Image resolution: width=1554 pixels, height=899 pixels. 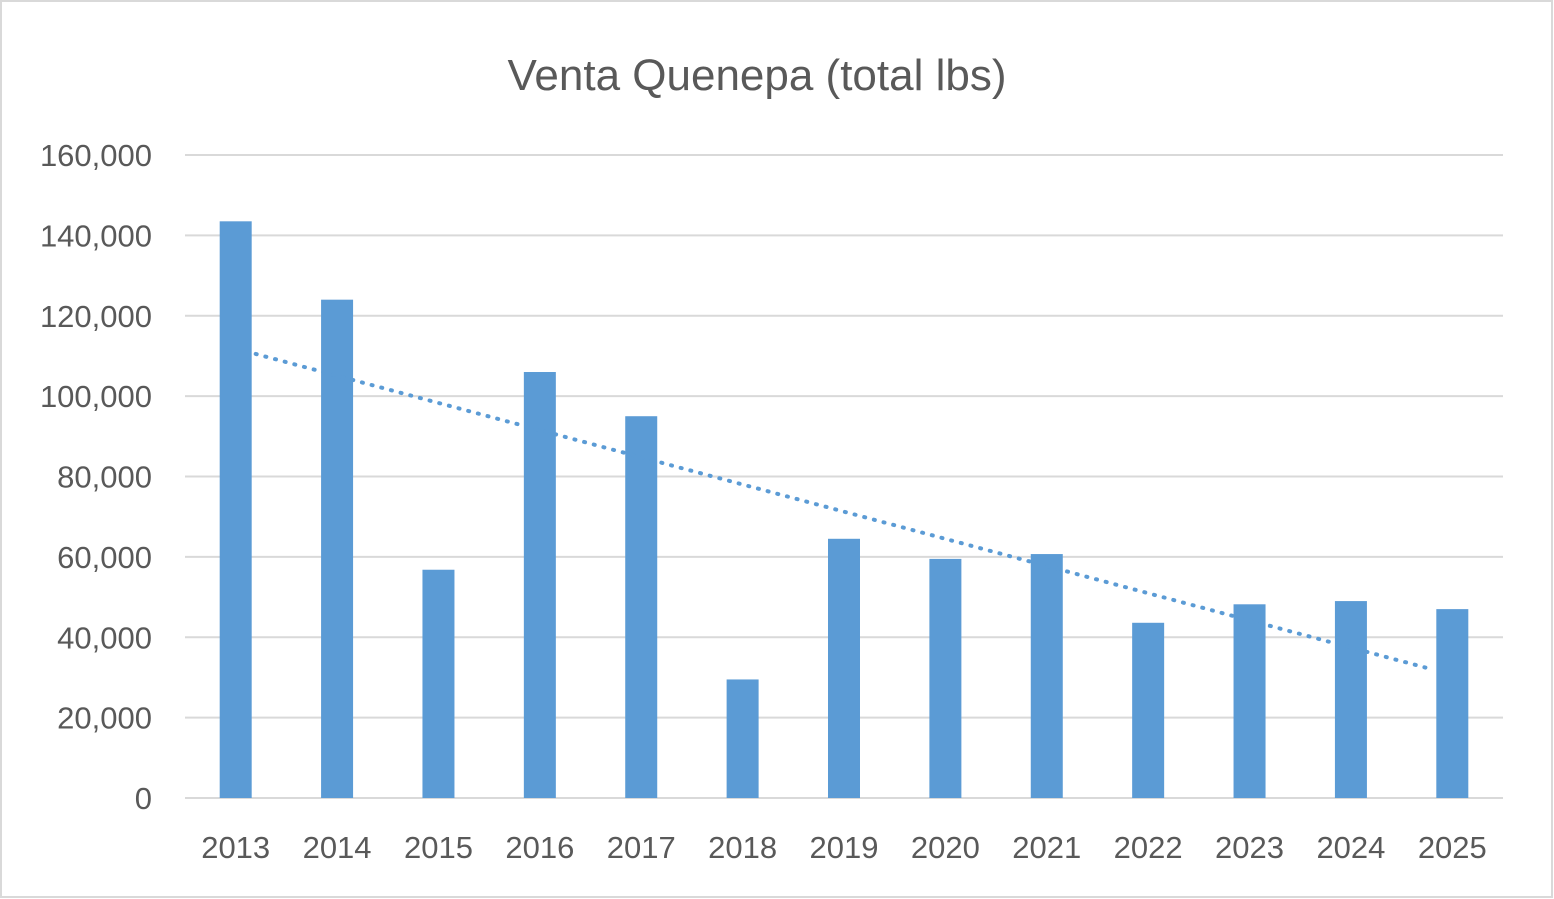 What do you see at coordinates (143, 798) in the screenshot?
I see `y-tick-label: 0` at bounding box center [143, 798].